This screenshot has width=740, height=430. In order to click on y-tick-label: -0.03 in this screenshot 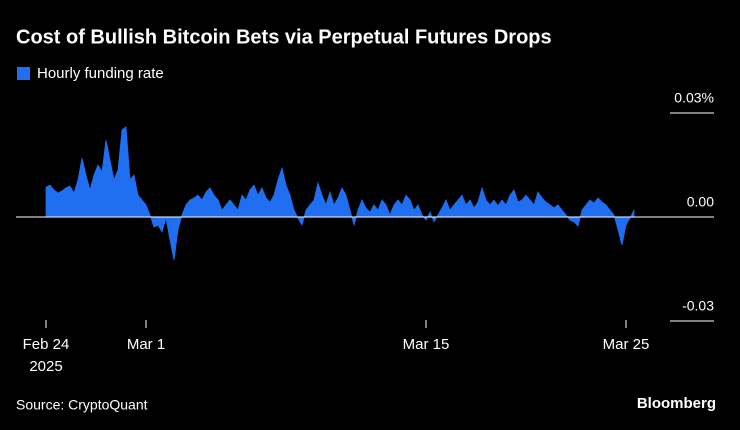, I will do `click(698, 306)`.